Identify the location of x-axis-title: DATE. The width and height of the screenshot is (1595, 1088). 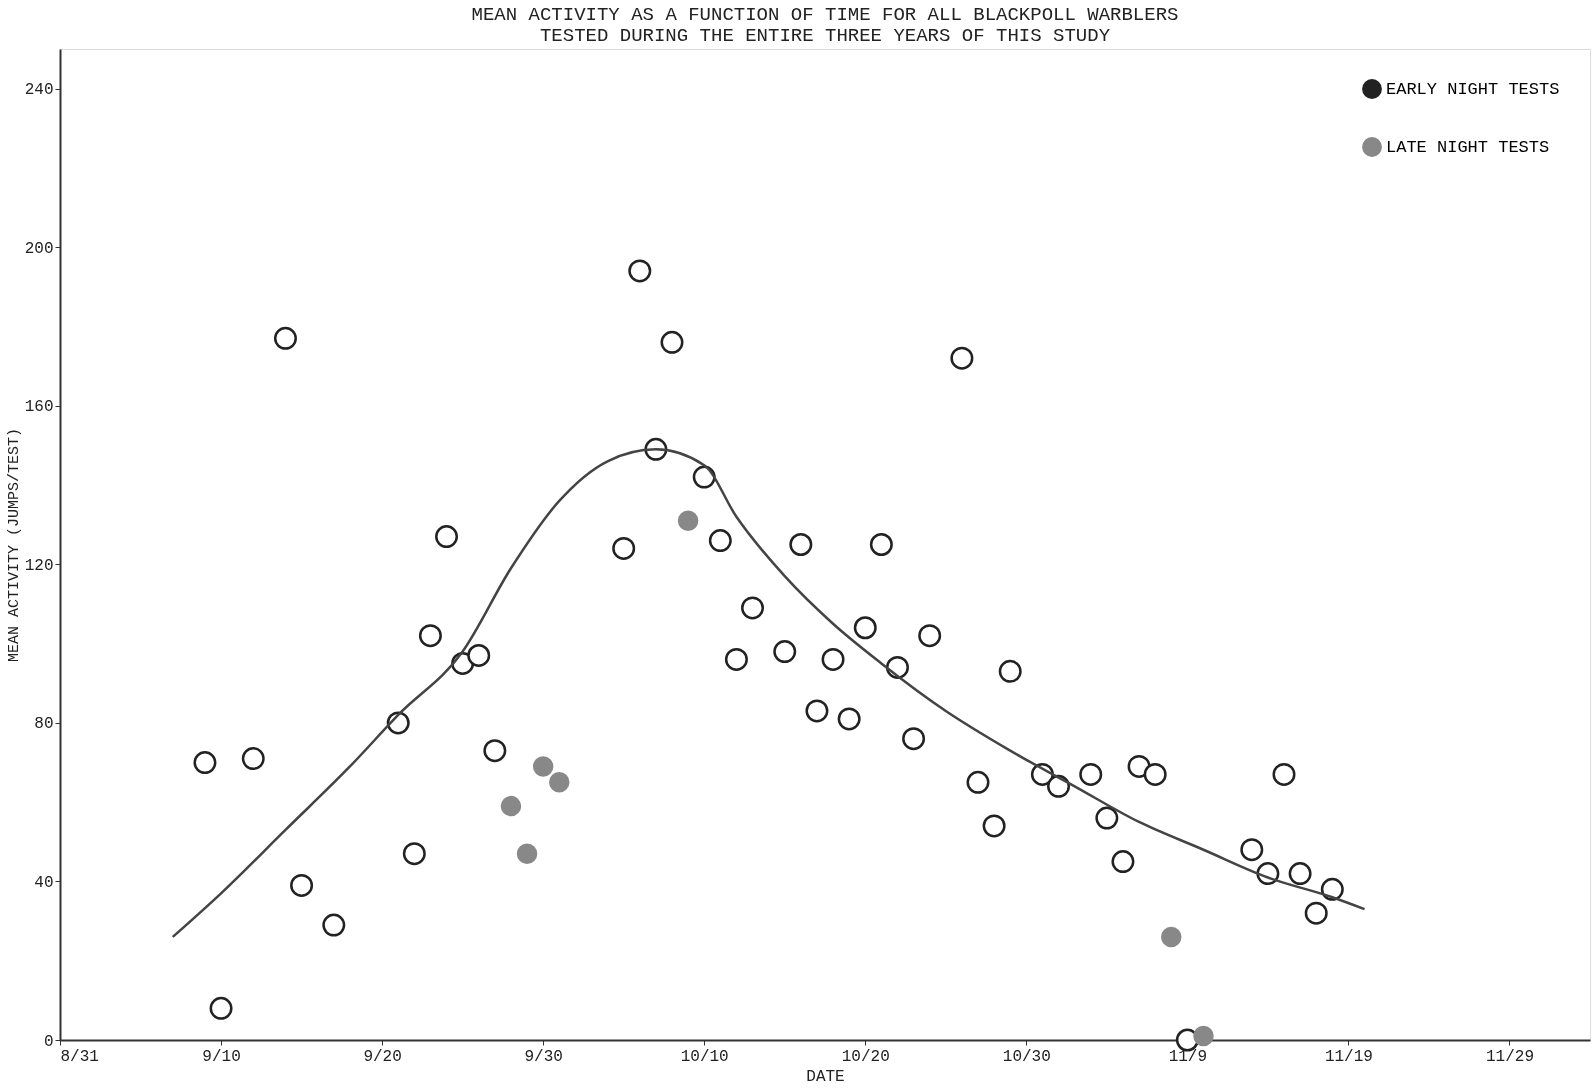
(825, 1076).